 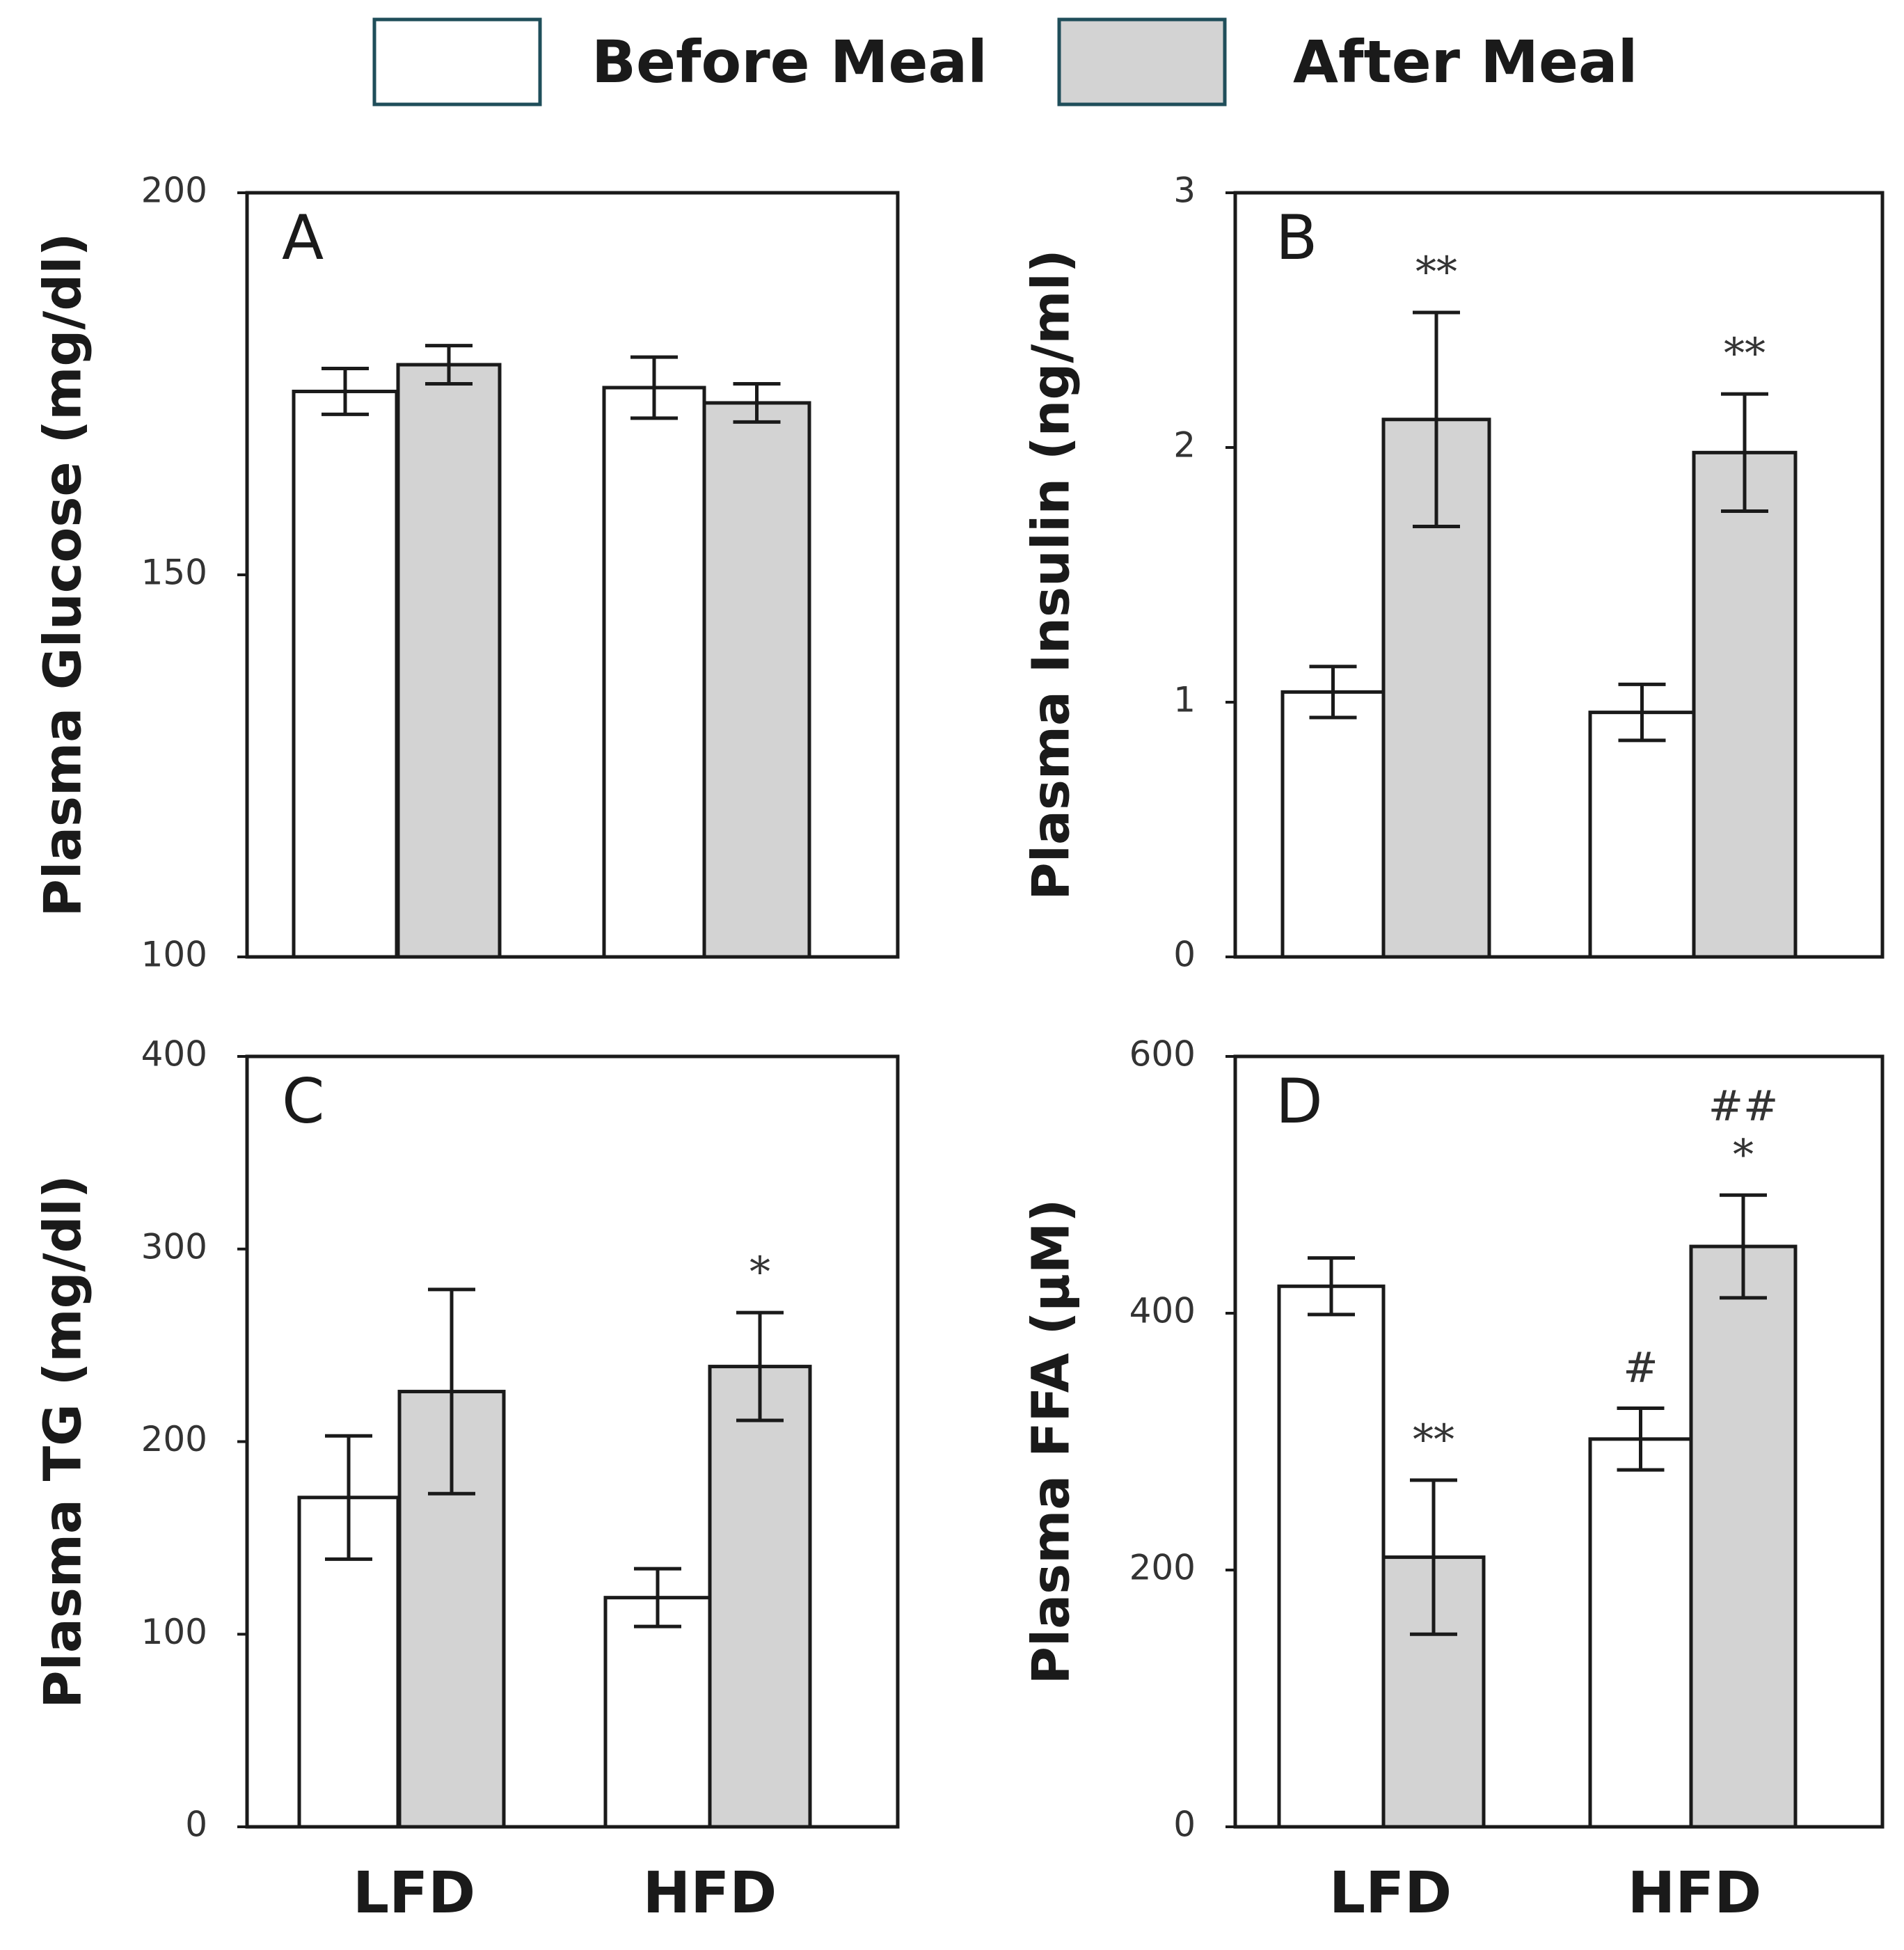 What do you see at coordinates (345, 674) in the screenshot?
I see `bar-a-lfd-before-meal` at bounding box center [345, 674].